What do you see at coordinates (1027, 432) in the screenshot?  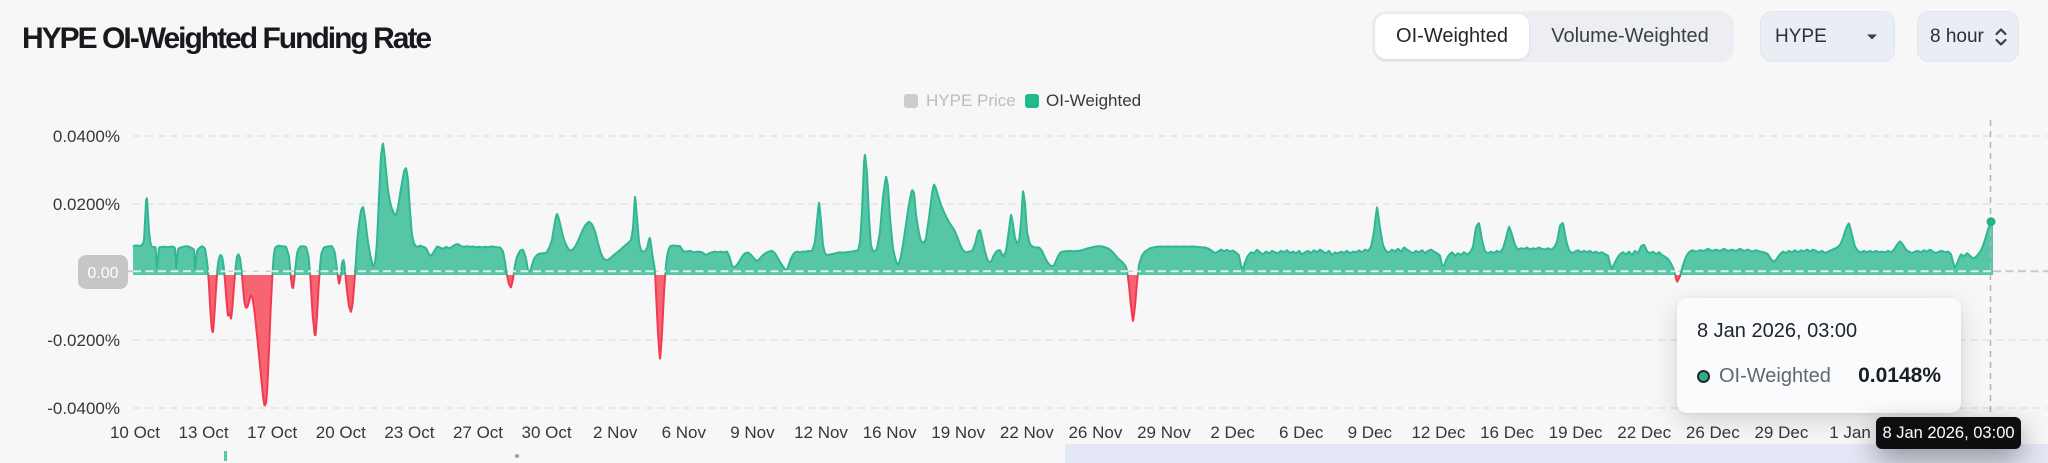 I see `svg-text: 22 Nov` at bounding box center [1027, 432].